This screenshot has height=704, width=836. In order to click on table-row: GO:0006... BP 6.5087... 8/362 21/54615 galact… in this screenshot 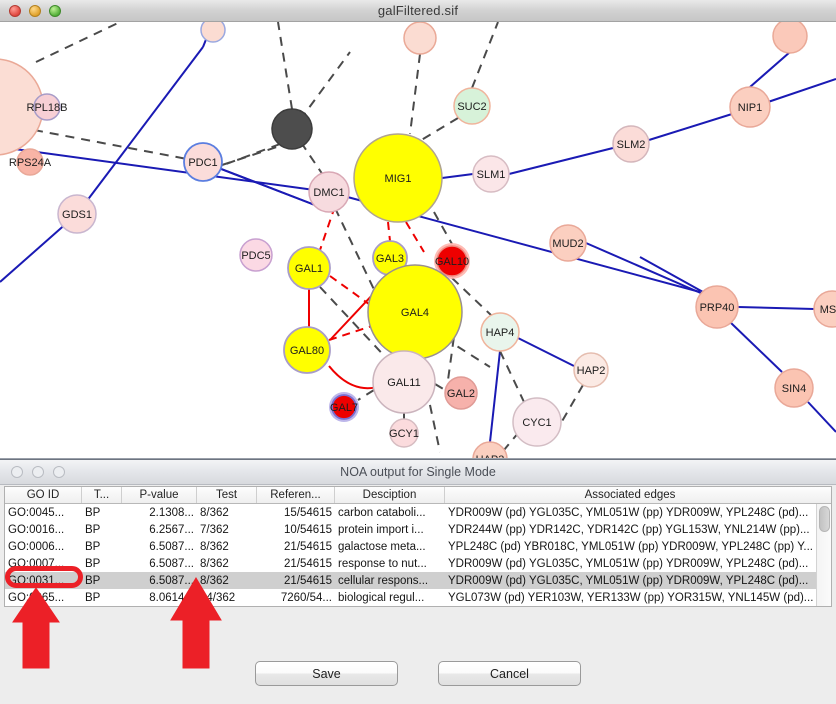, I will do `click(410, 546)`.